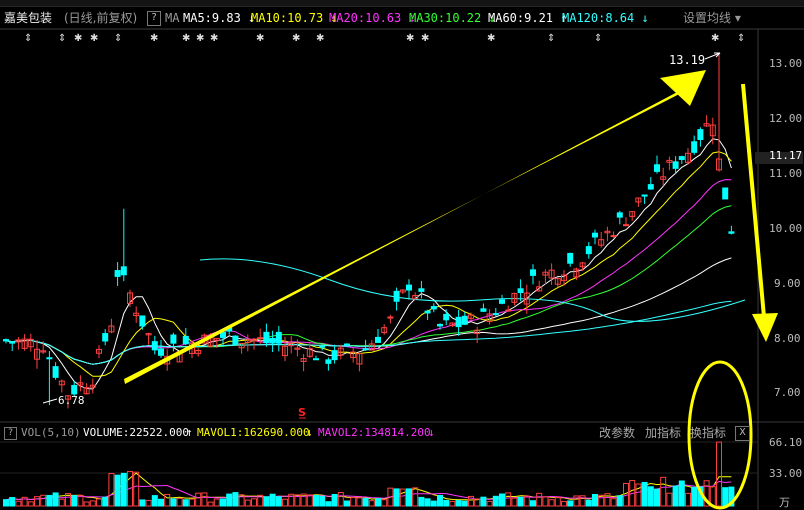  Describe the element at coordinates (136, 432) in the screenshot. I see `volume-value: VOLUME:22522.000` at that location.